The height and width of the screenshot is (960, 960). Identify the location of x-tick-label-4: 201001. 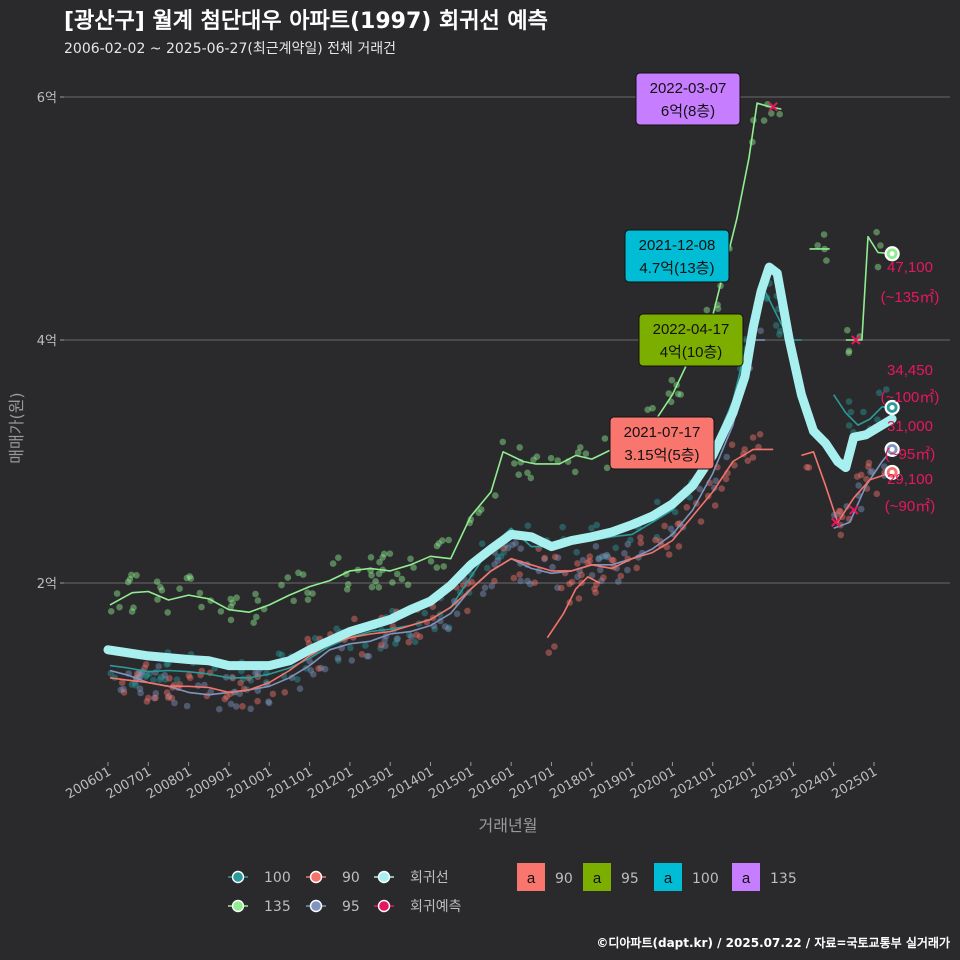
(250, 783).